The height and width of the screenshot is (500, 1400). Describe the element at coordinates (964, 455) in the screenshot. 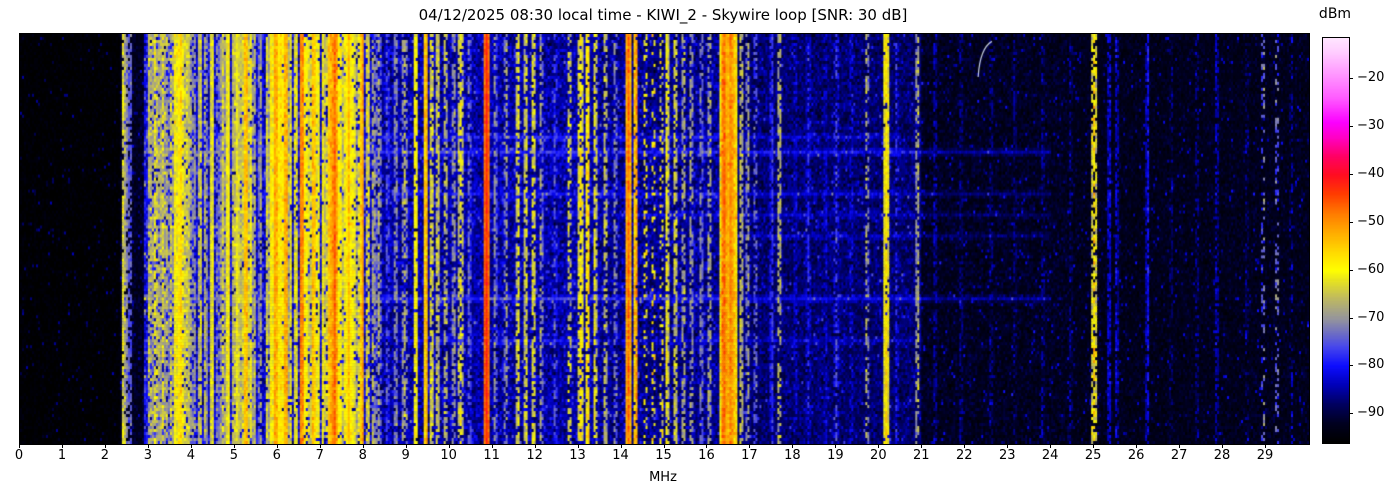

I see `x-tick-label: 22` at that location.